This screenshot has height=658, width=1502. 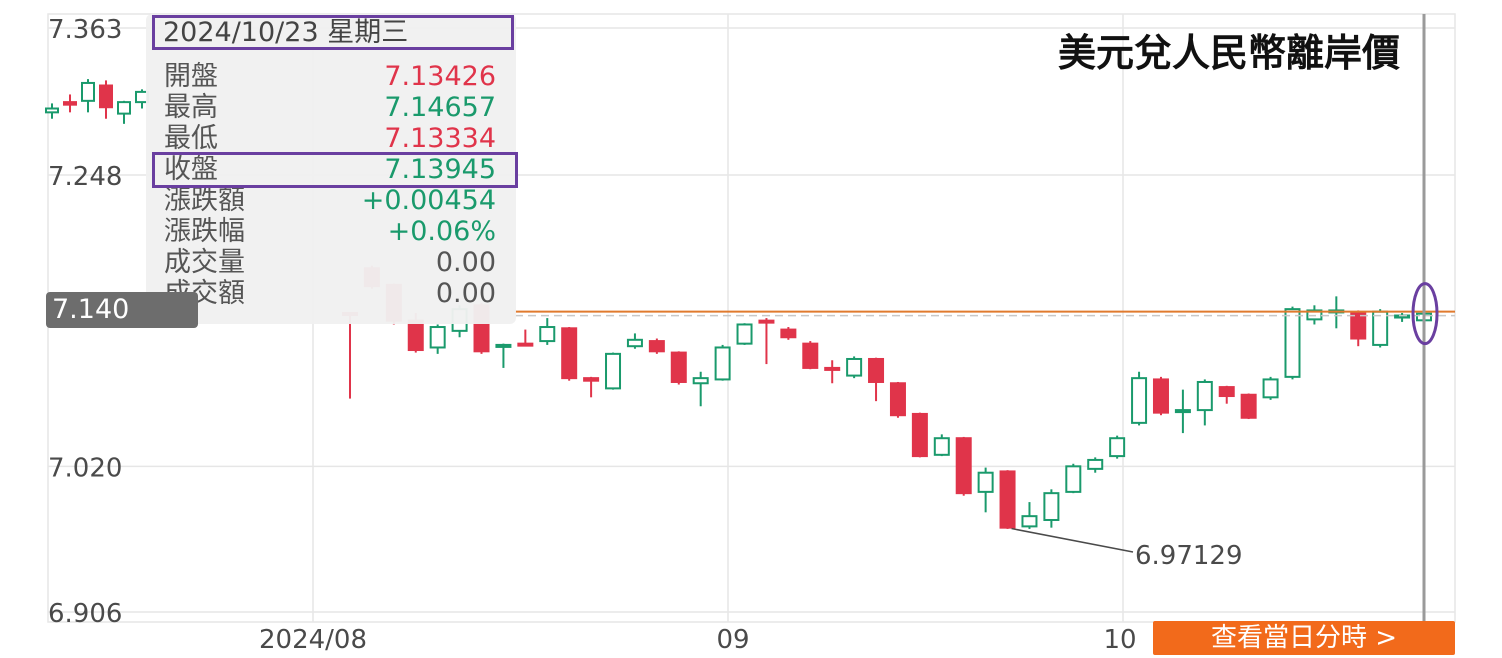 I want to click on tooltip-row: 最低 7.13334, so click(x=330, y=138).